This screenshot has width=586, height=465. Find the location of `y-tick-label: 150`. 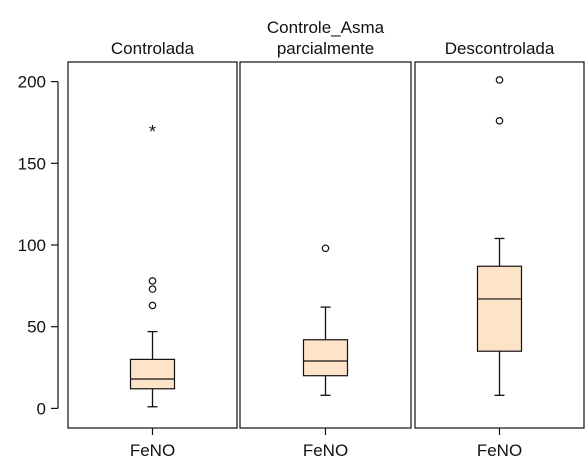

y-tick-label: 150 is located at coordinates (32, 163).